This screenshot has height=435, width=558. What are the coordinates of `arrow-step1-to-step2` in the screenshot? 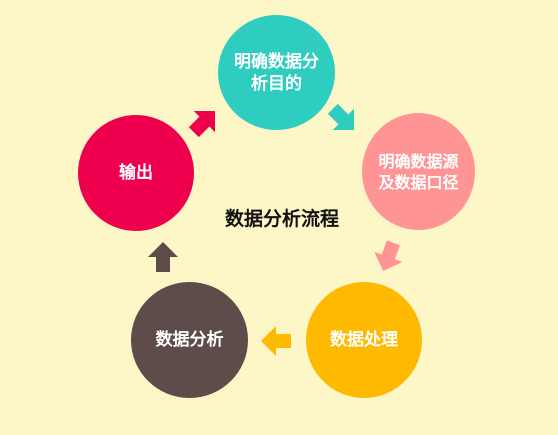 It's located at (341, 117).